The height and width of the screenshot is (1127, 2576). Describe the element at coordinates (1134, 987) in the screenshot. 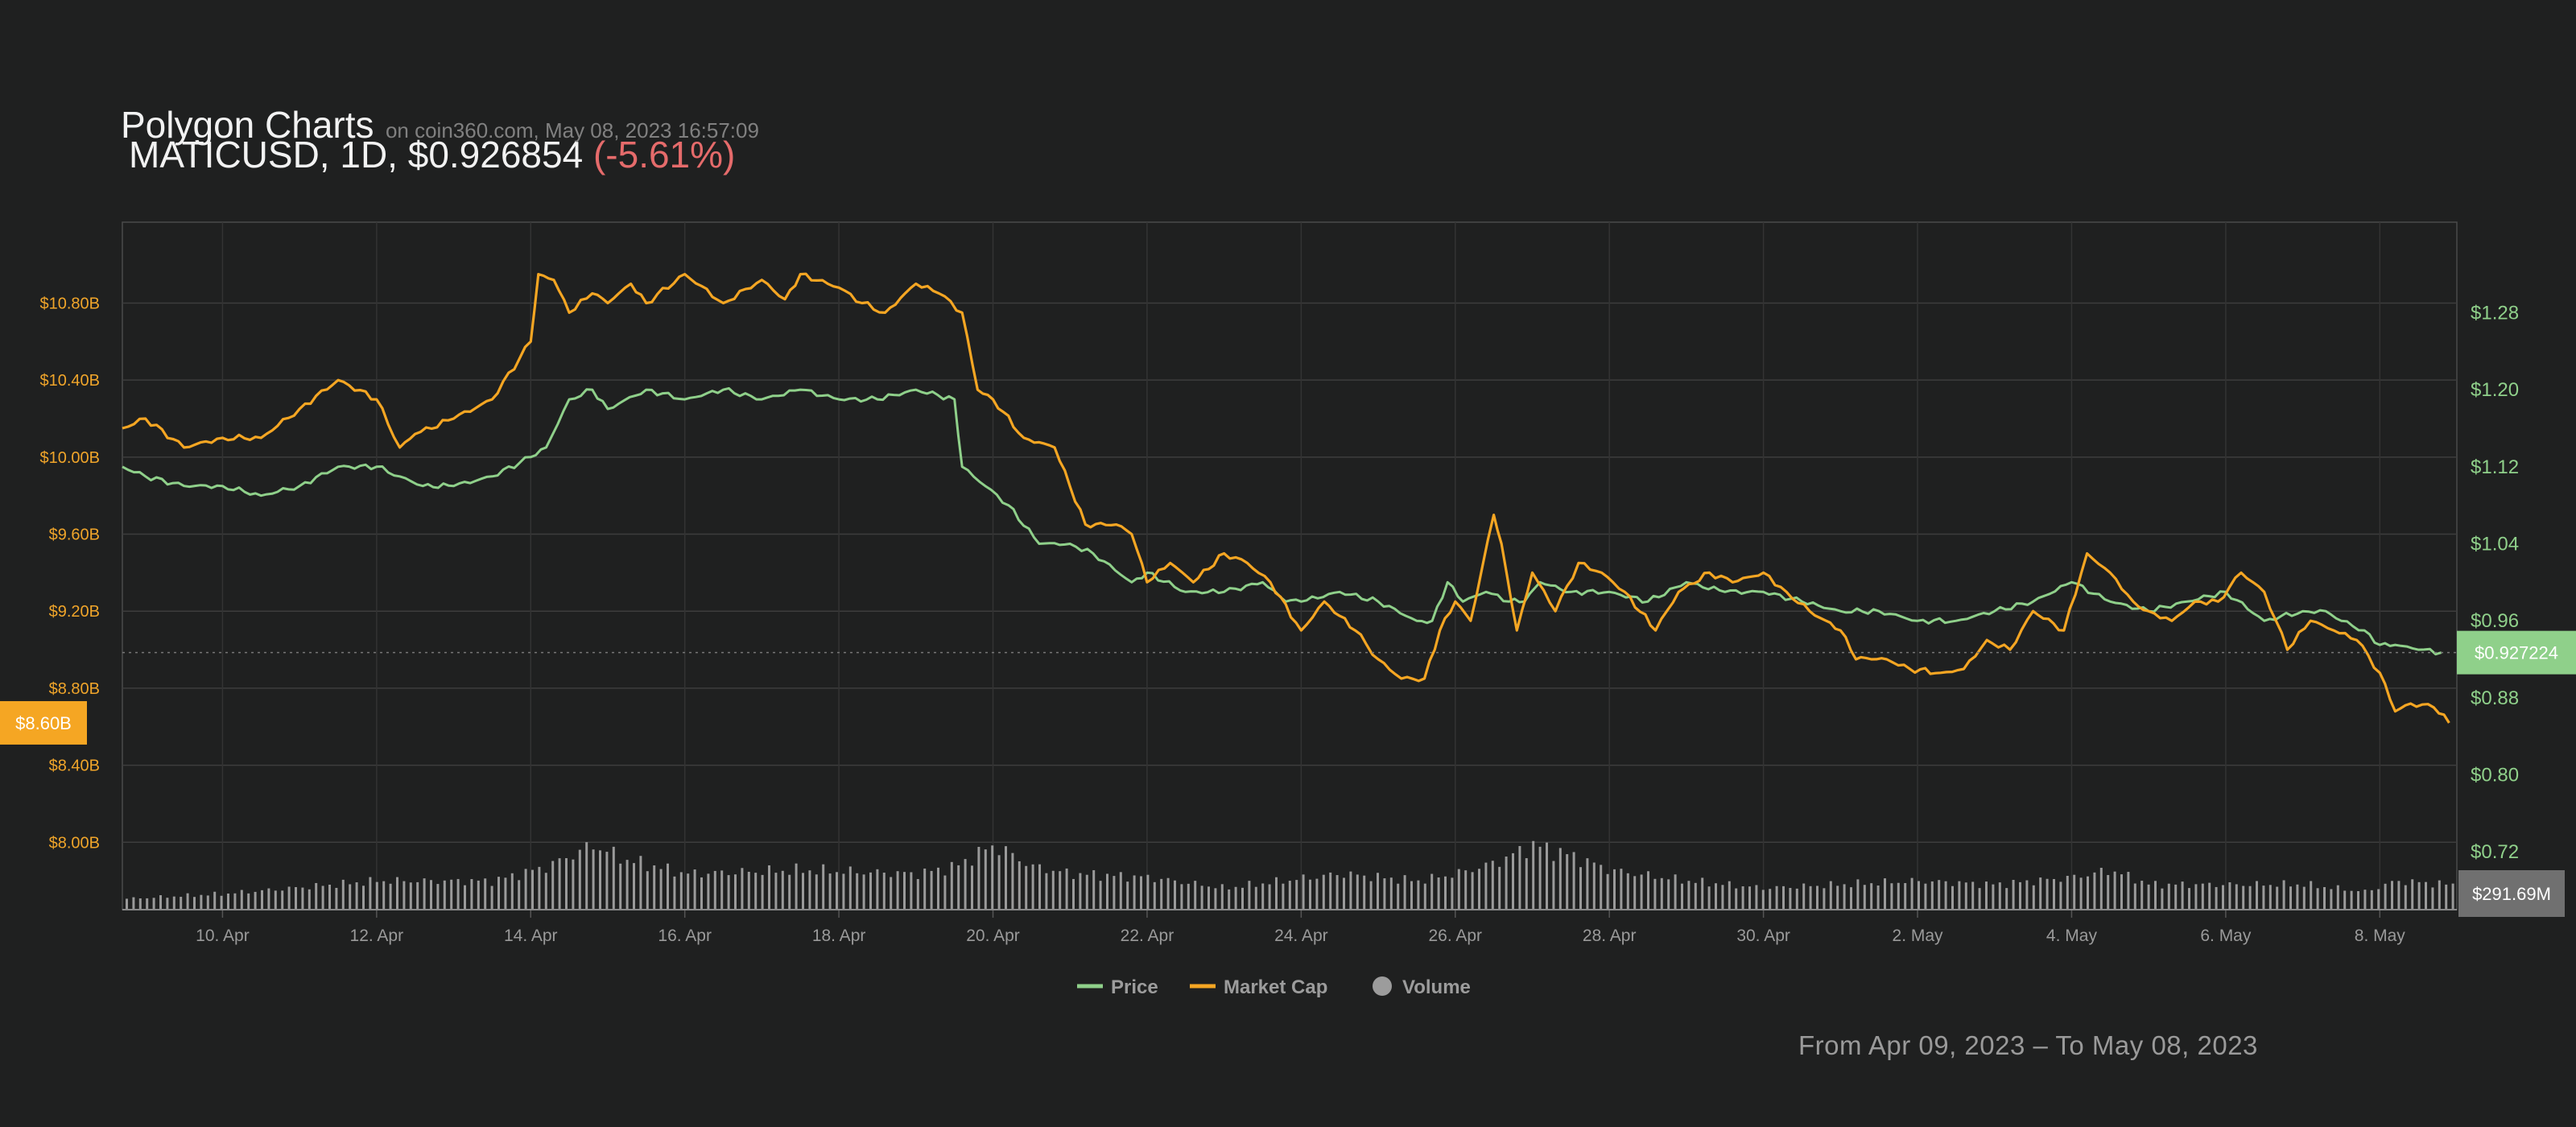

I see `legend-price-label: Price` at that location.